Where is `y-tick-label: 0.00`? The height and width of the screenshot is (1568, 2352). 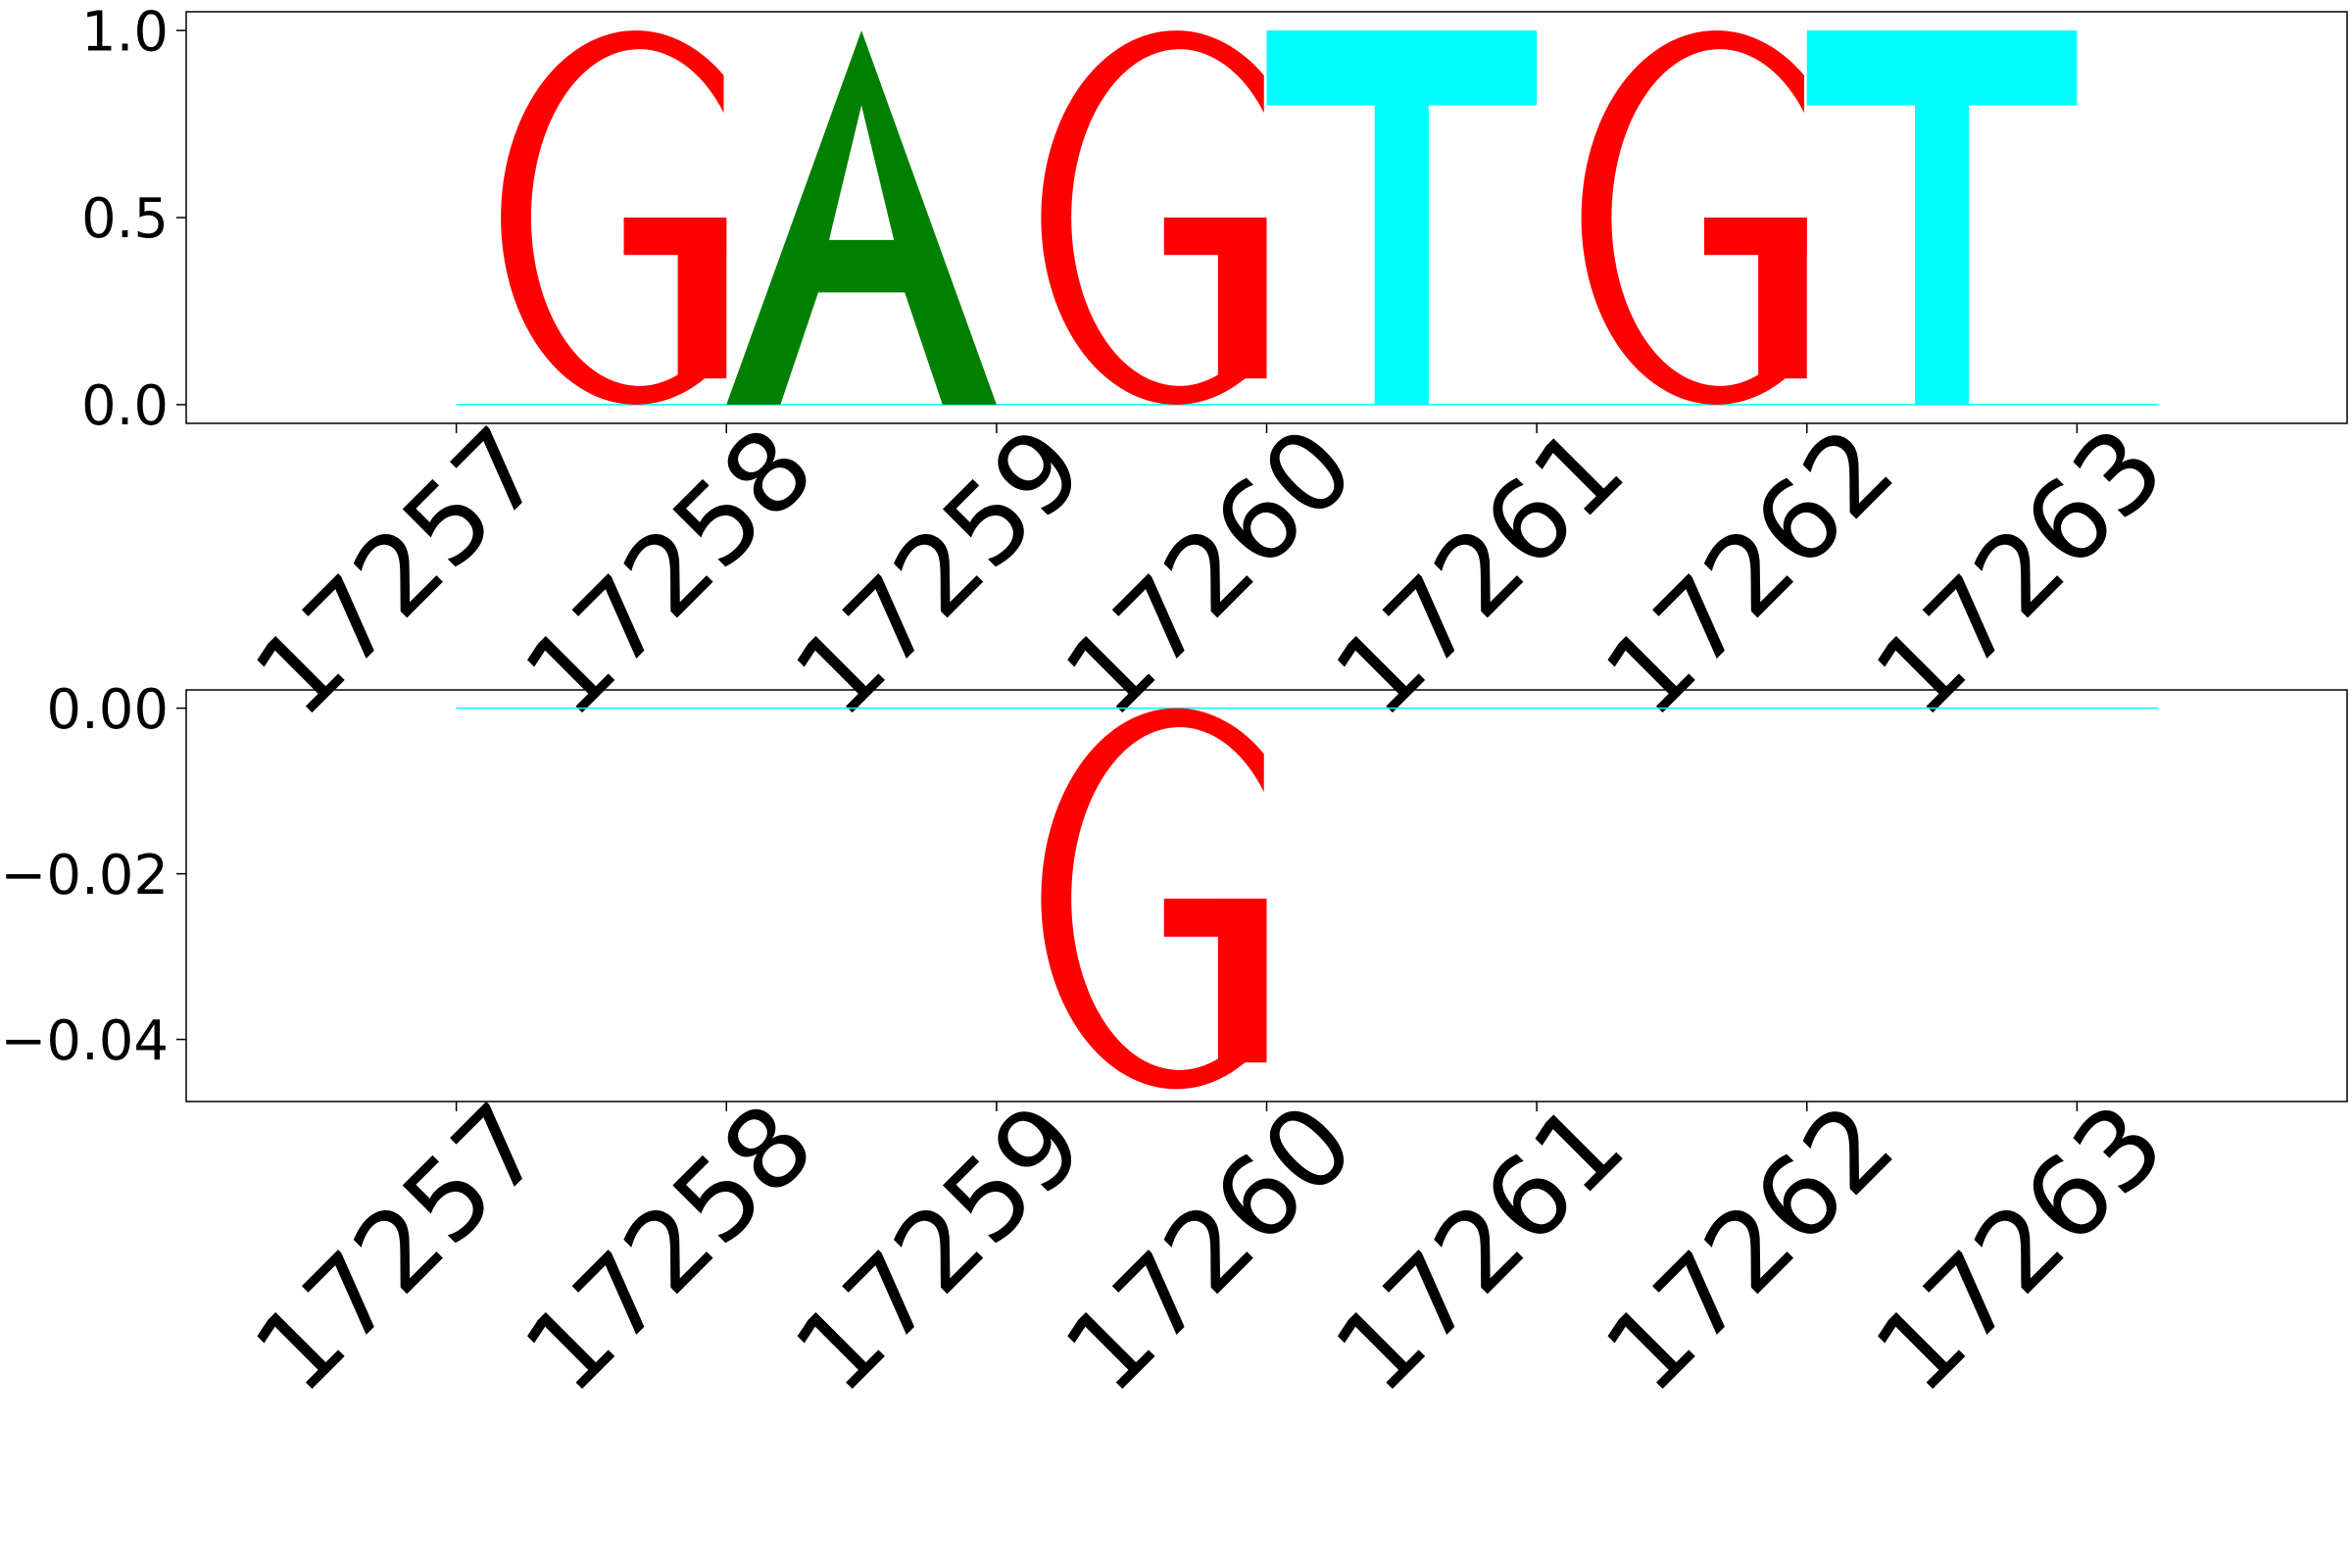
y-tick-label: 0.00 is located at coordinates (107, 710).